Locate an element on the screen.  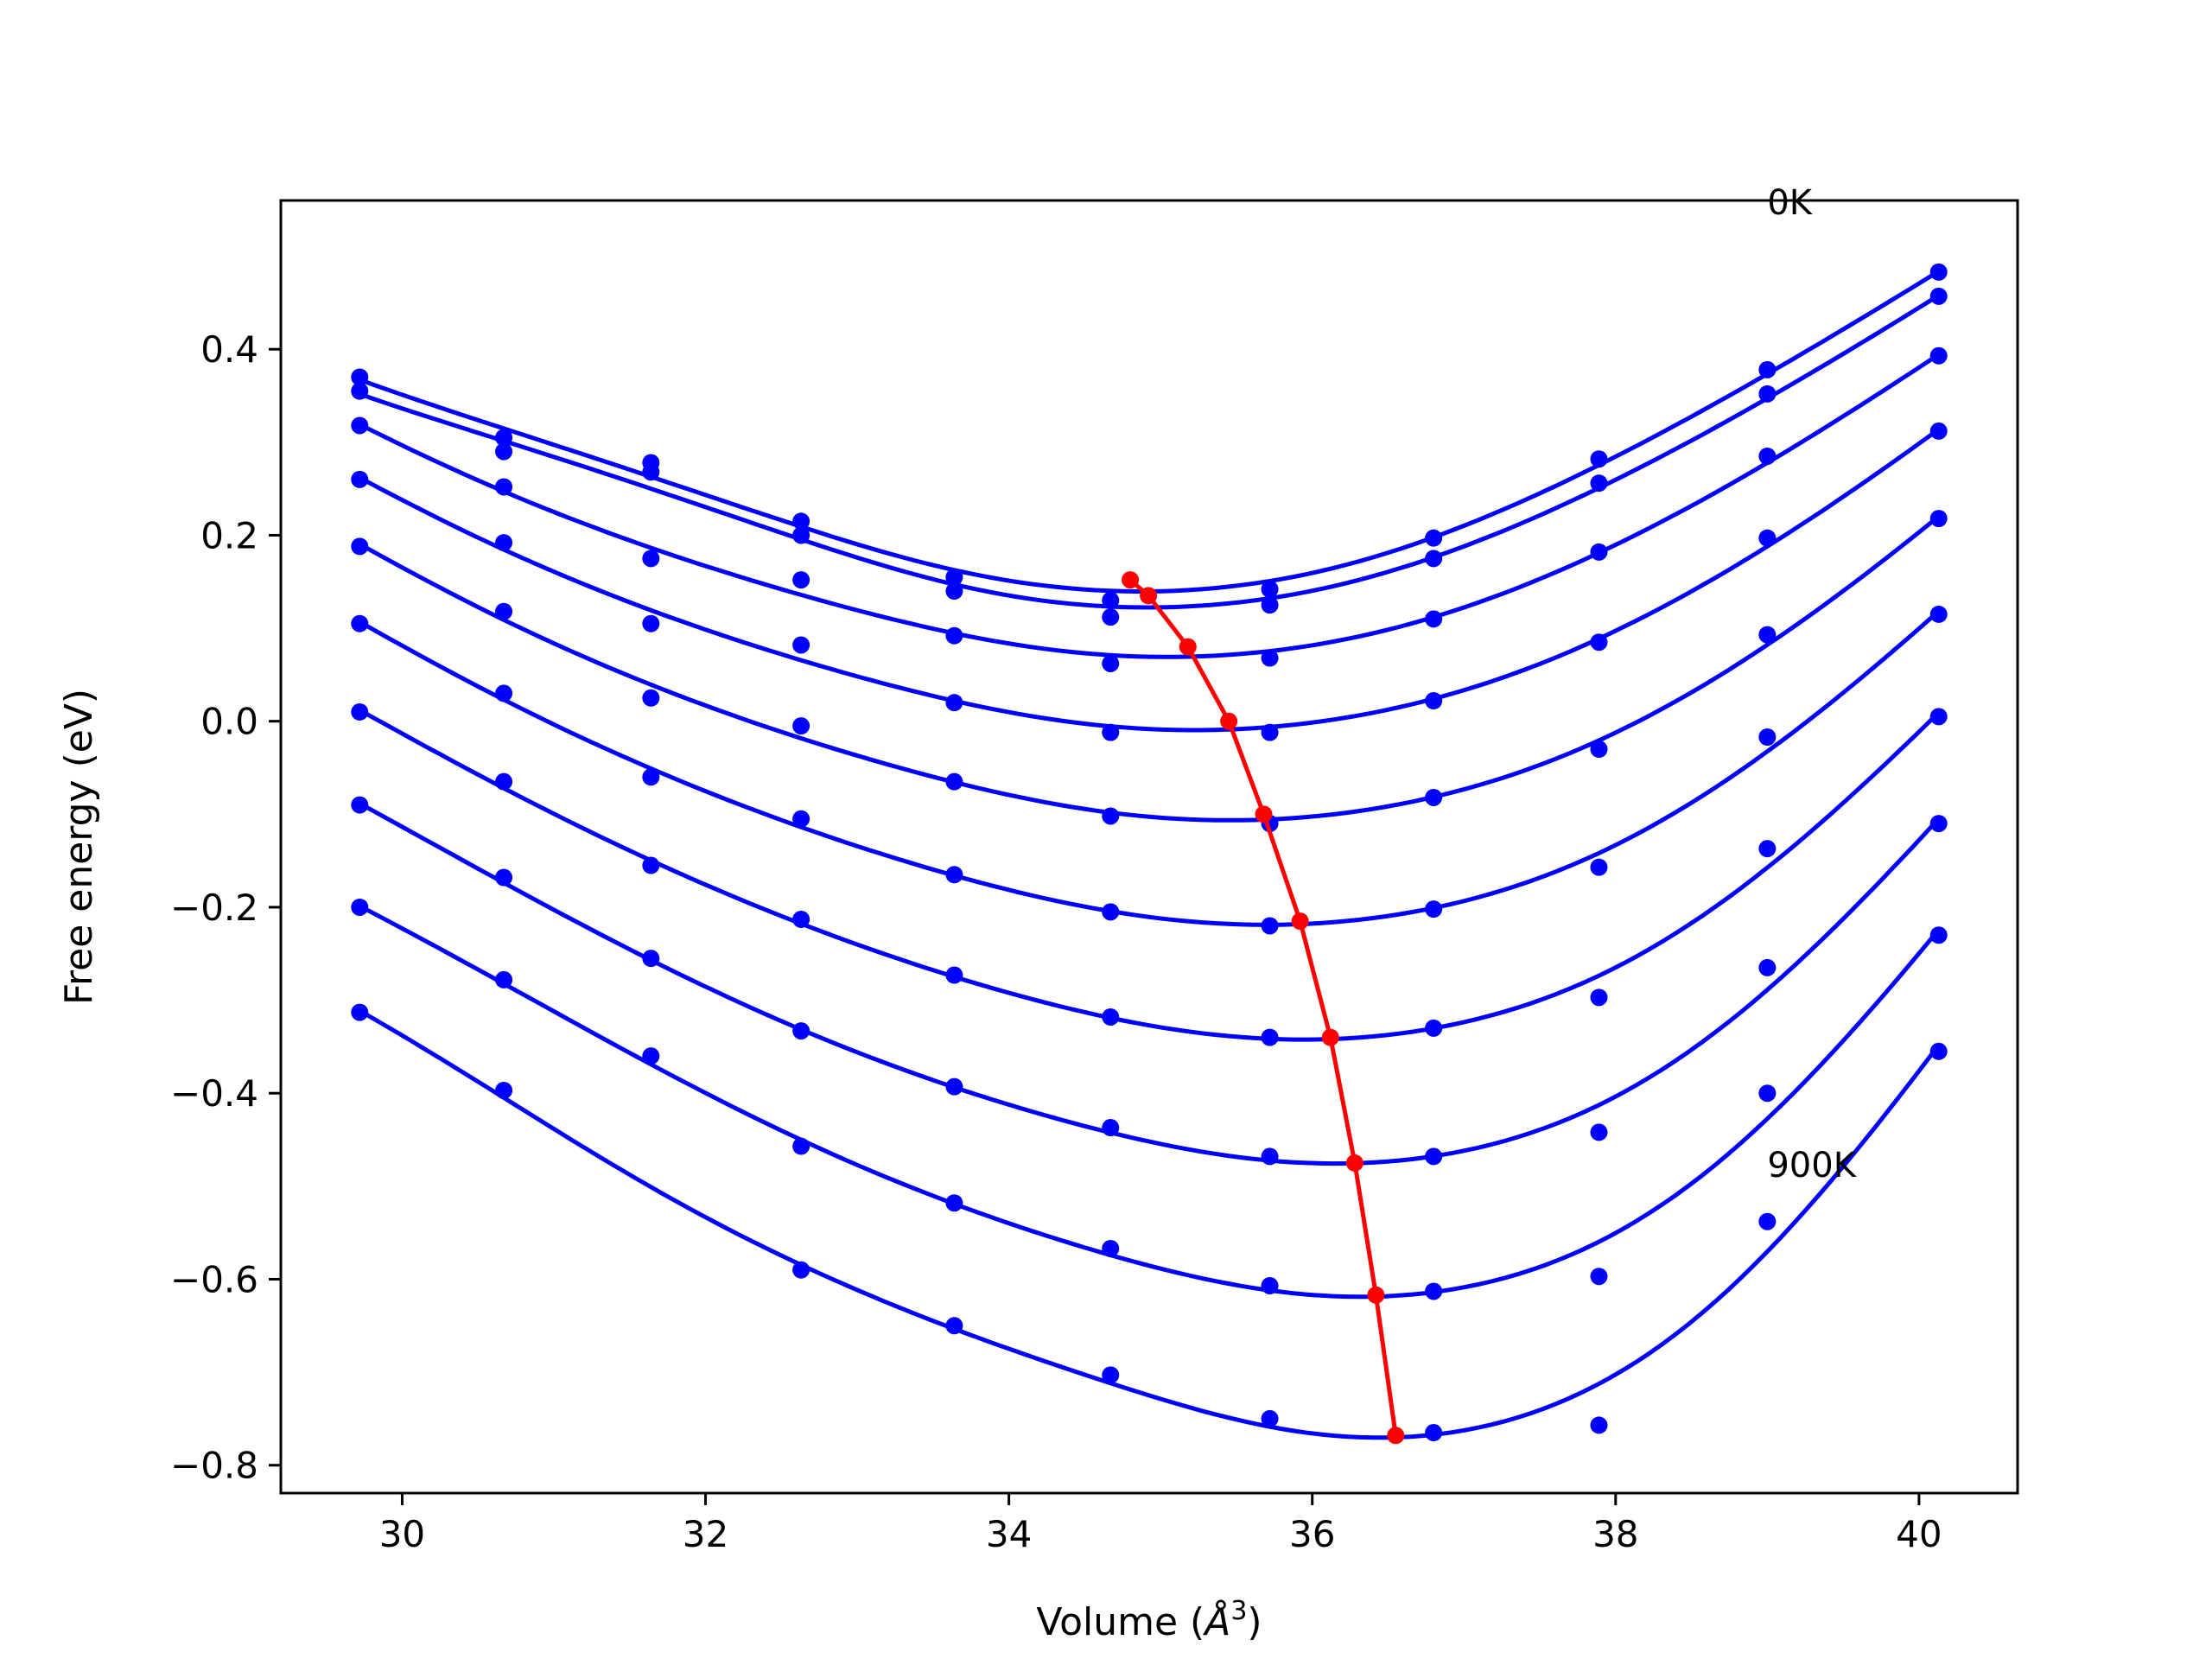
annotation-0: 0K is located at coordinates (1790, 203).